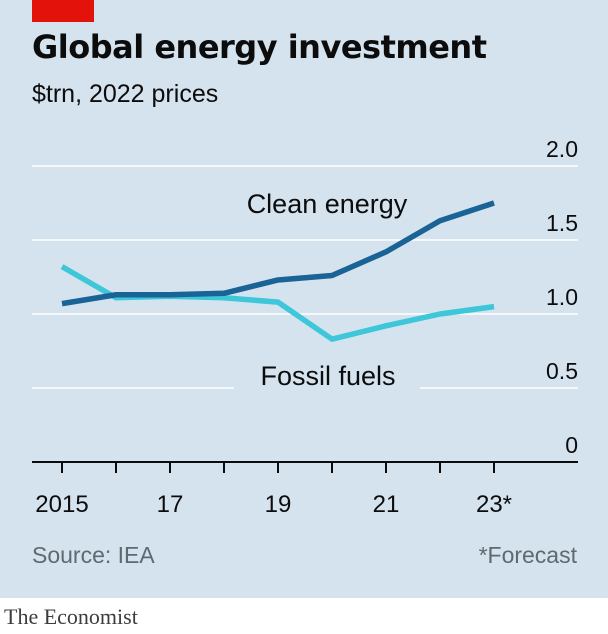 The height and width of the screenshot is (634, 608). I want to click on x-axis: 2015 17 19 21 23*, so click(305, 489).